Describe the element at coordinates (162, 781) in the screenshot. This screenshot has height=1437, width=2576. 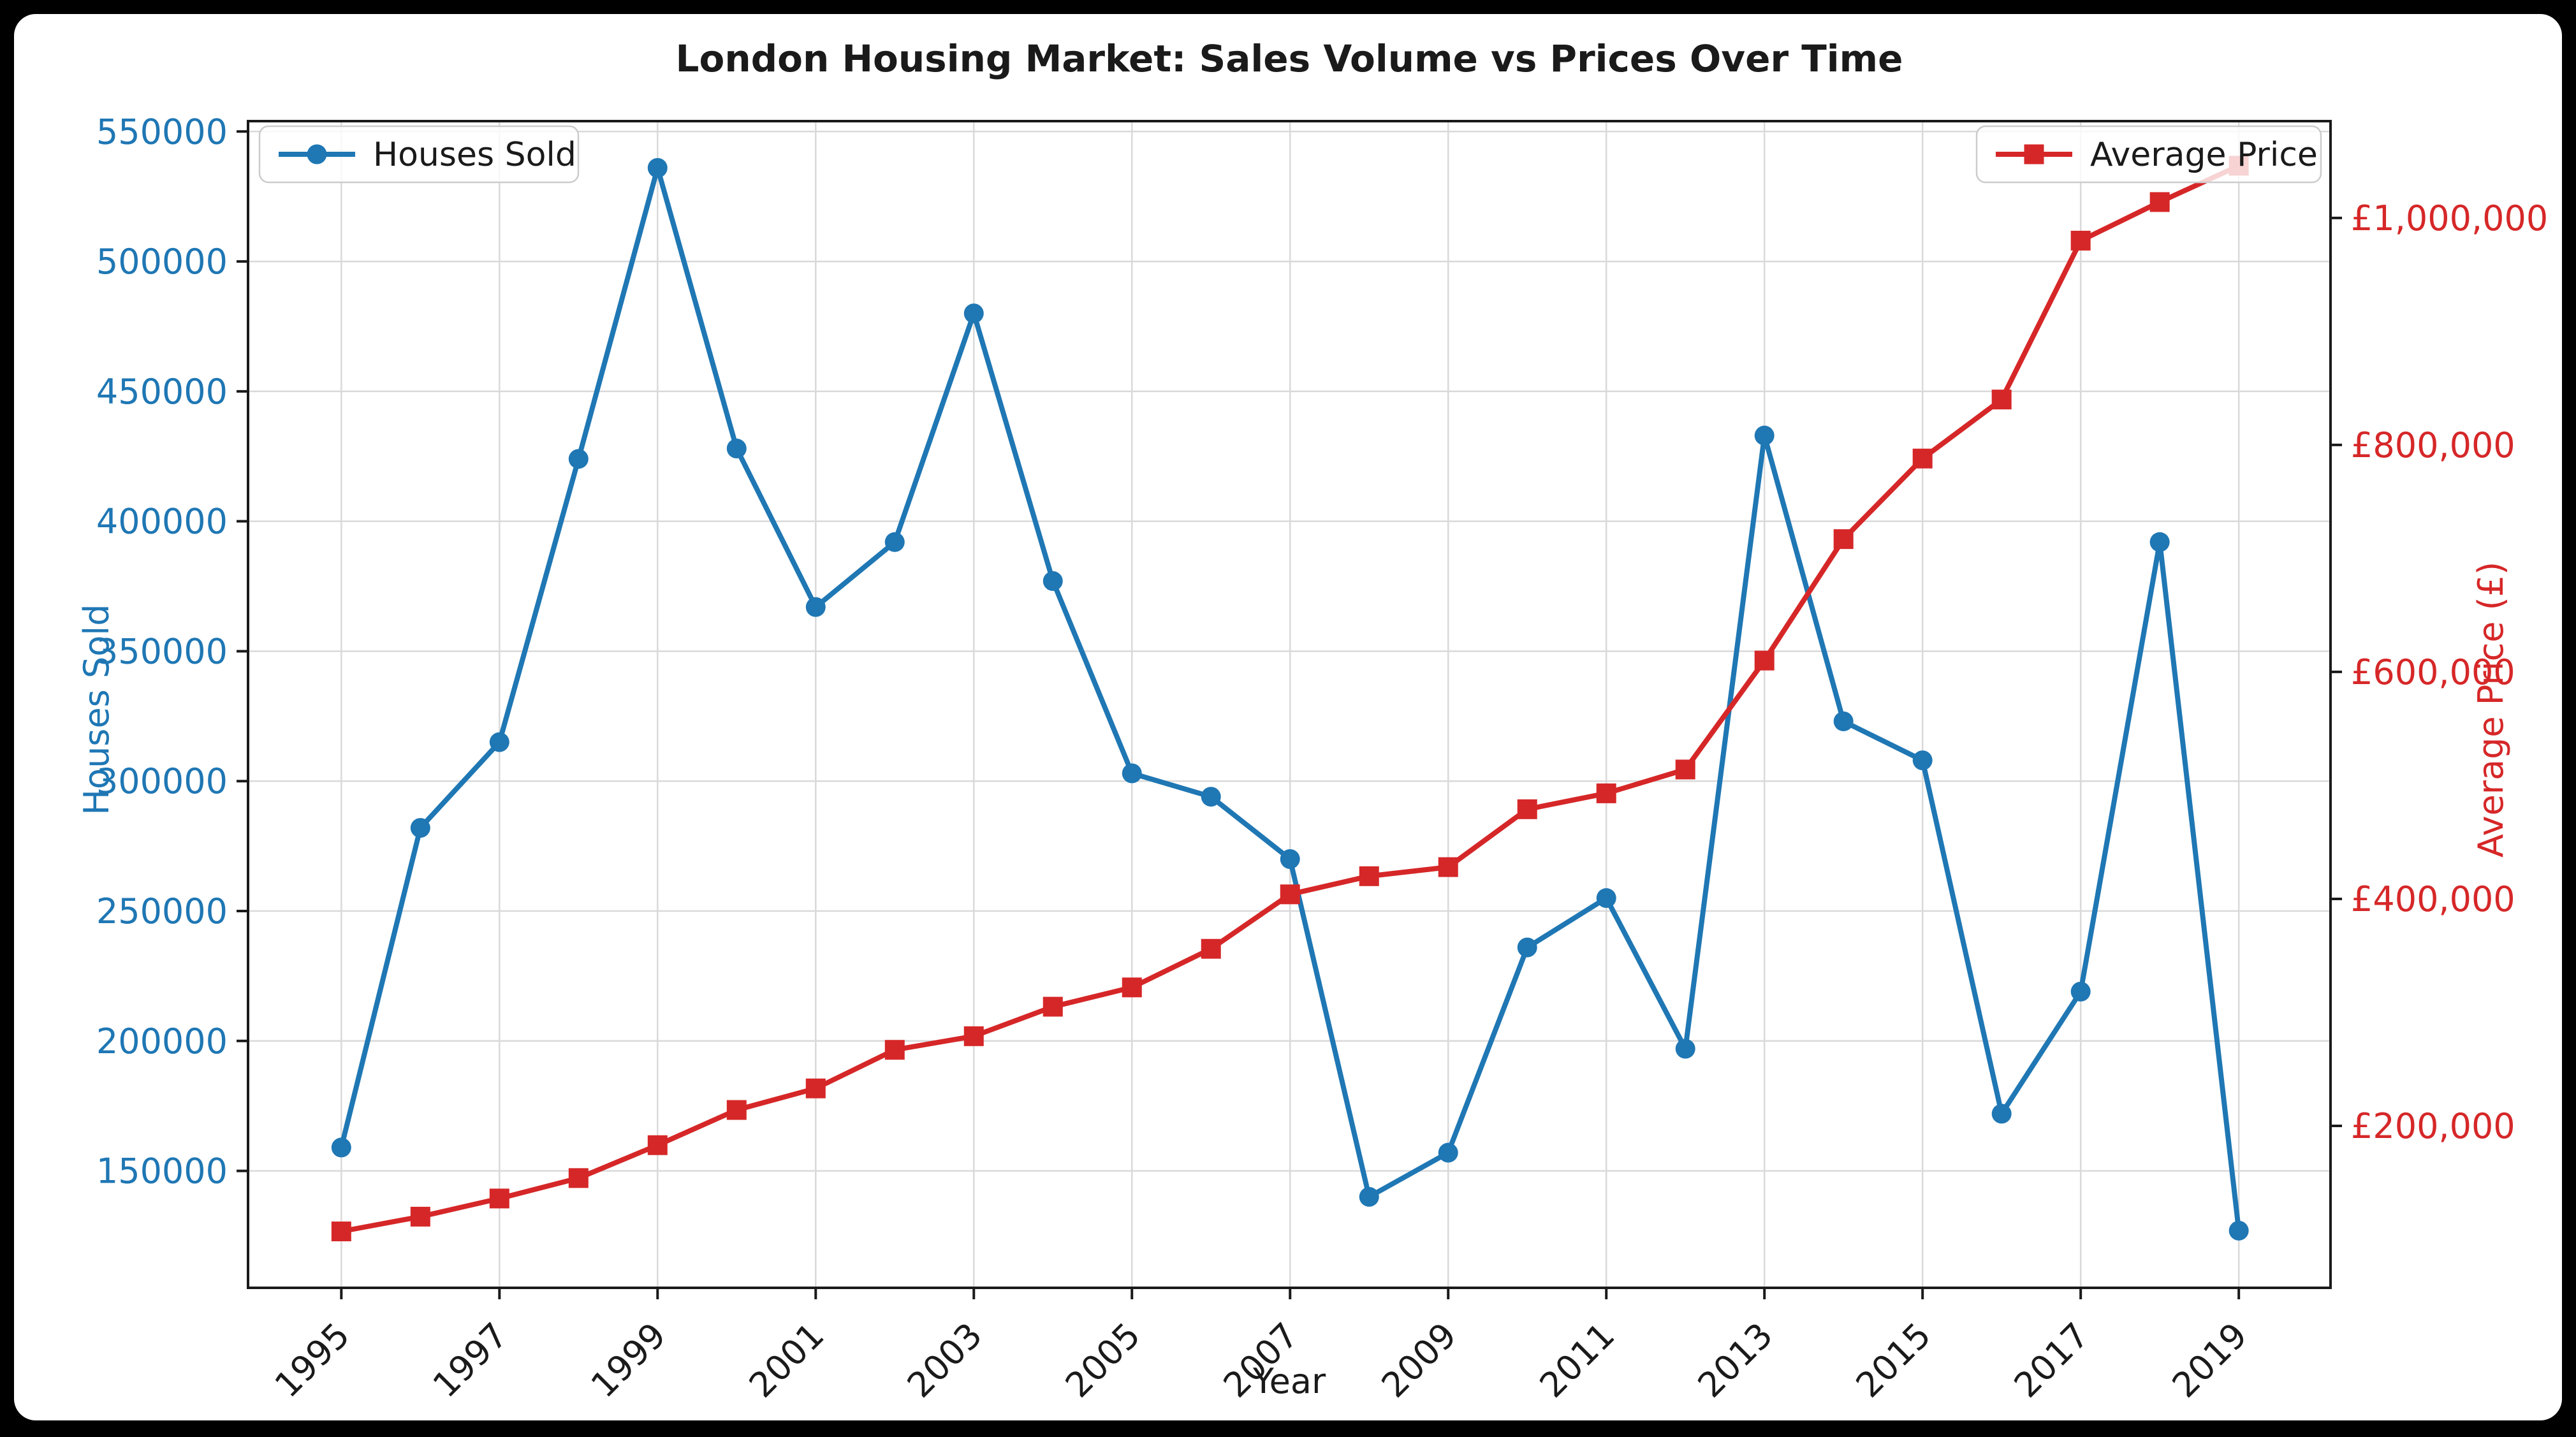
I see `left-y-tick-label-300000: 300000` at that location.